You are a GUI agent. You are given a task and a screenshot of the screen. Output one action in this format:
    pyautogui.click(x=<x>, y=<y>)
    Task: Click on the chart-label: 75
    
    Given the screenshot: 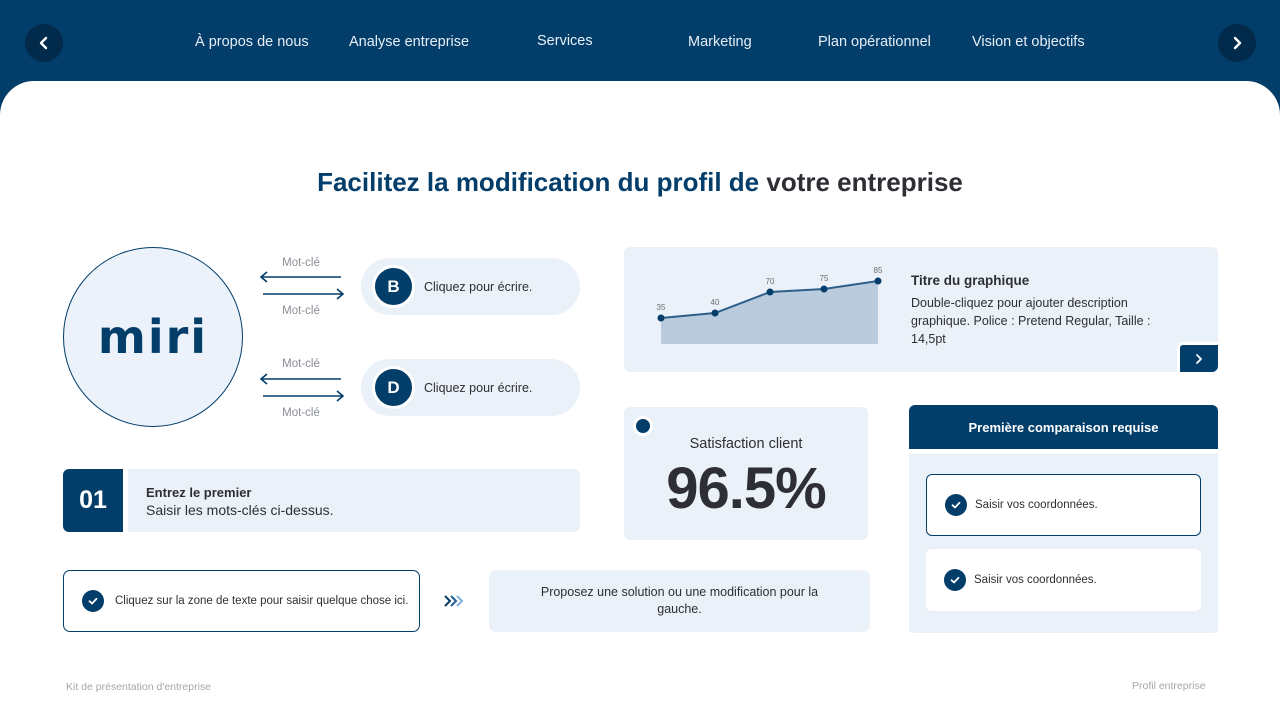 What is the action you would take?
    pyautogui.click(x=824, y=278)
    